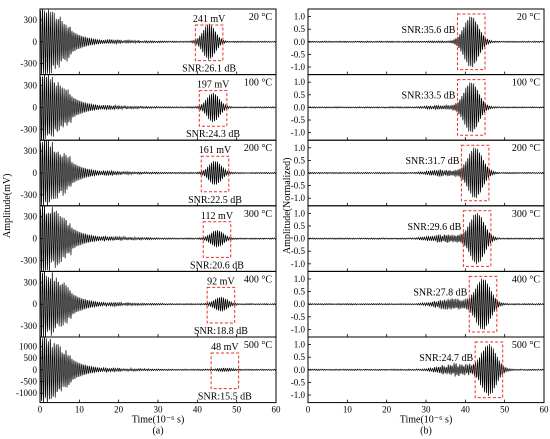 This screenshot has width=550, height=439. I want to click on subplot-b-2: 1.0 0.5 0.0 -0.5 -1.0 100 °C SNR:33.5 dB, so click(418, 107).